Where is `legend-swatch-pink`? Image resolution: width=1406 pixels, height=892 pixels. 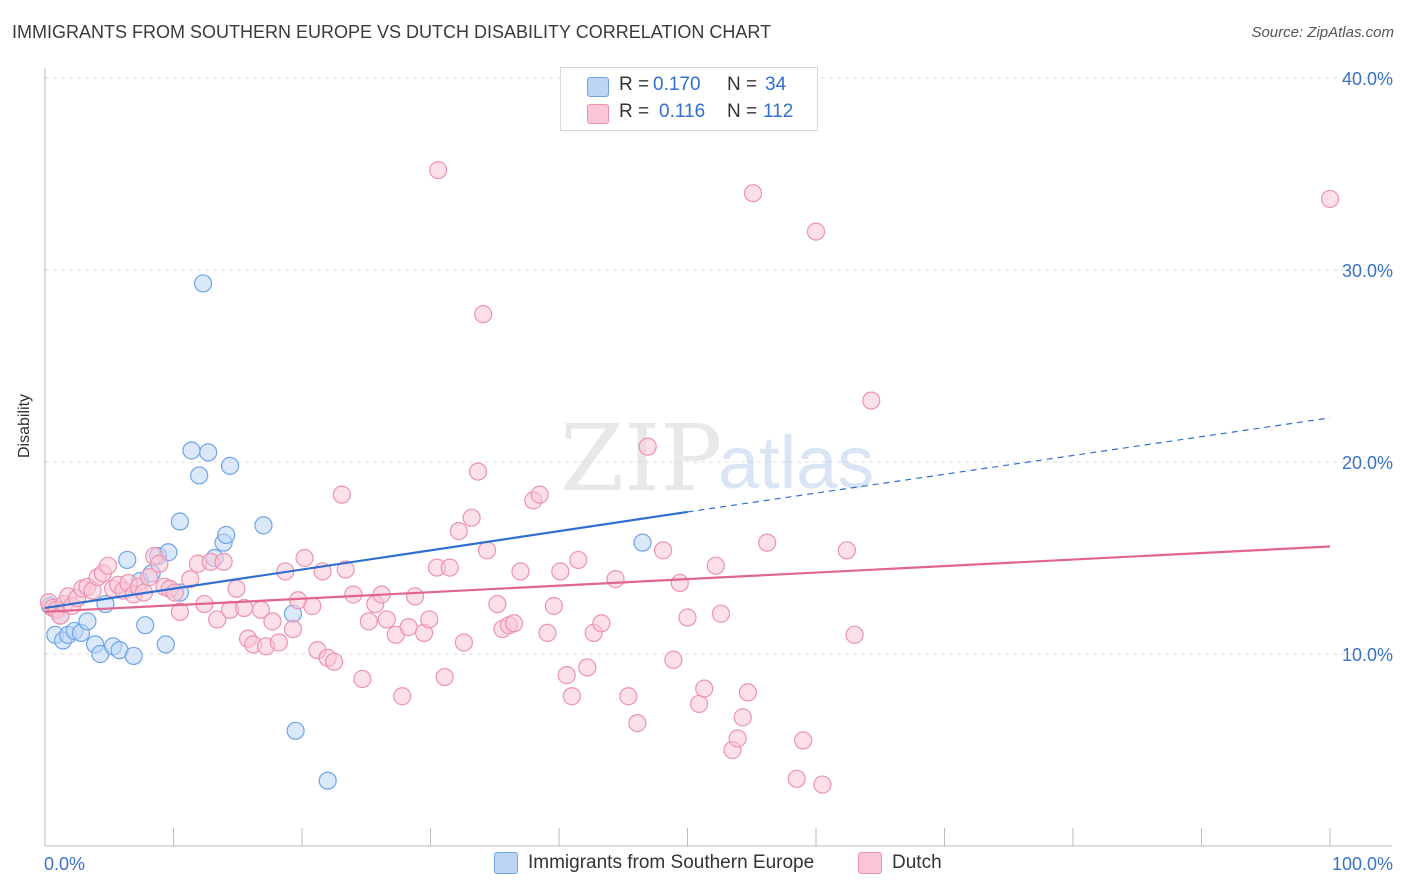 legend-swatch-pink is located at coordinates (598, 114).